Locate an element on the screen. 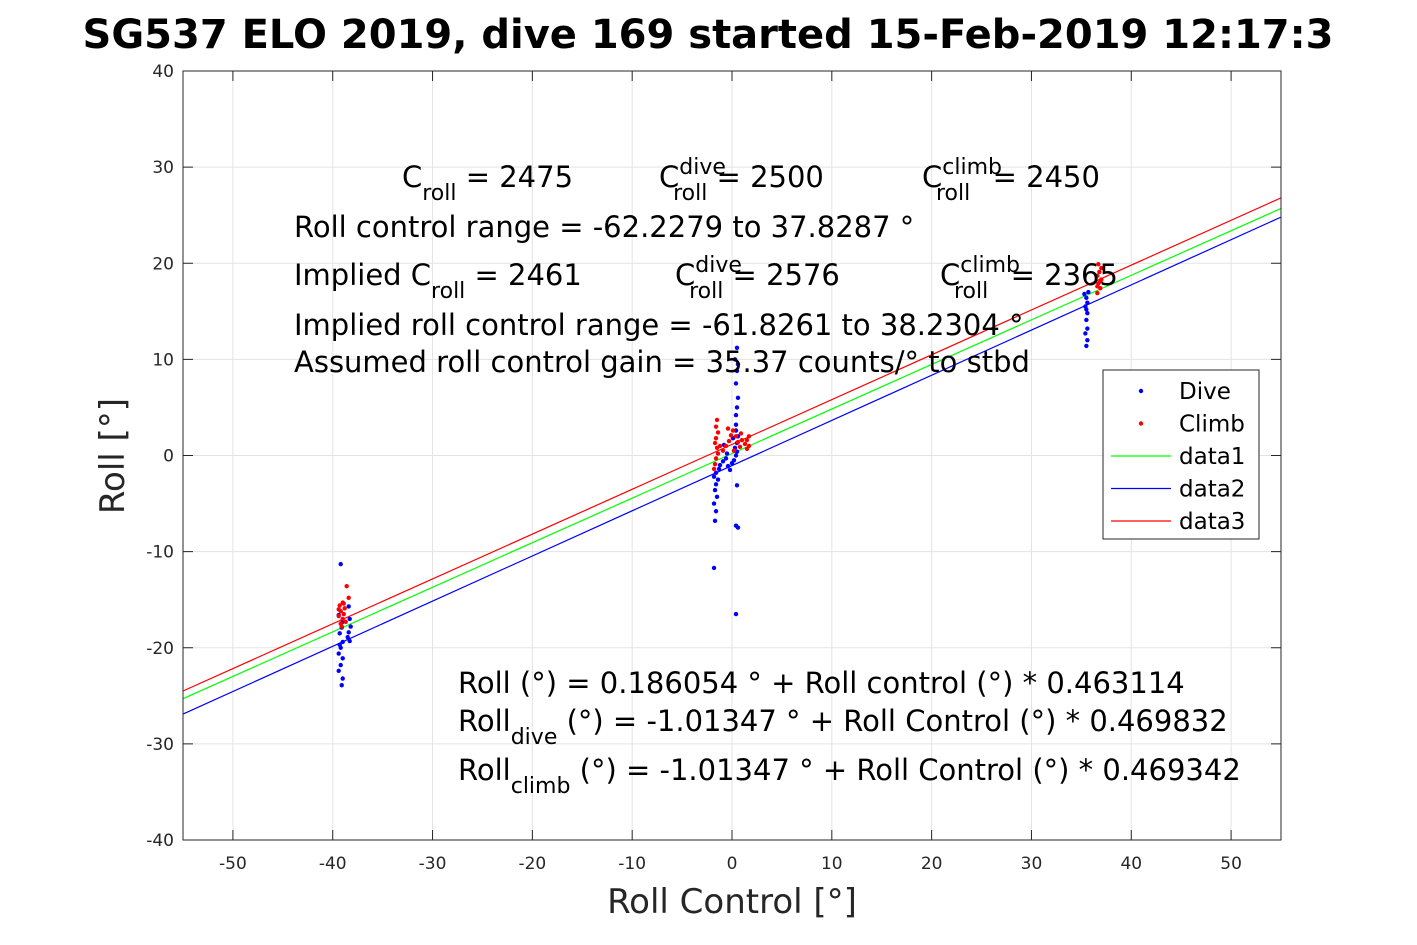  legend-label: Climb is located at coordinates (1212, 425).